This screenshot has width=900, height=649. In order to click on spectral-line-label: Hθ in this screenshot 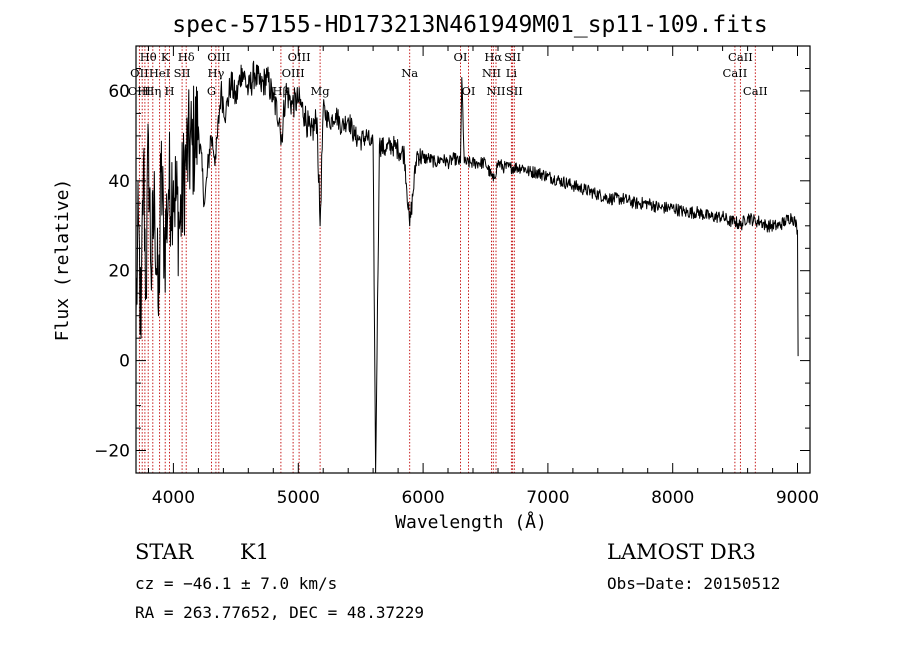, I will do `click(148, 57)`.